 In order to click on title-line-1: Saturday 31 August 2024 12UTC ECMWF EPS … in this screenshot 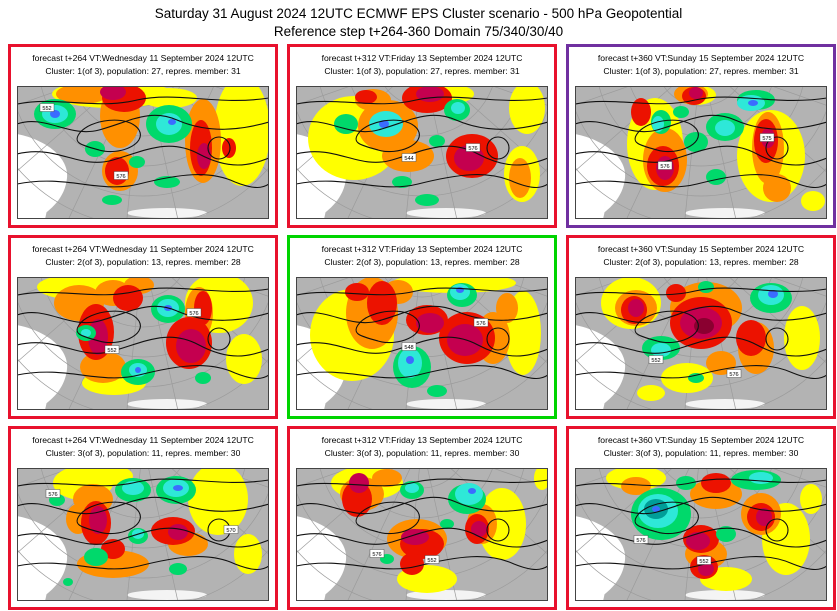, I will do `click(418, 13)`.